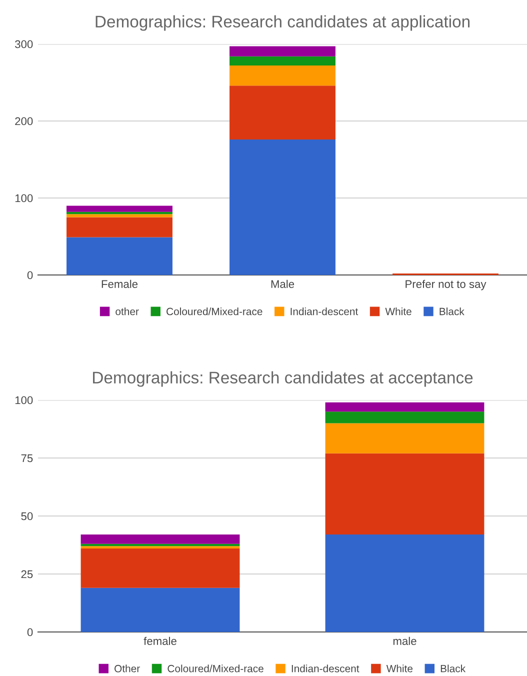 The image size is (527, 676). Describe the element at coordinates (282, 284) in the screenshot. I see `x-tick-label: Male` at that location.